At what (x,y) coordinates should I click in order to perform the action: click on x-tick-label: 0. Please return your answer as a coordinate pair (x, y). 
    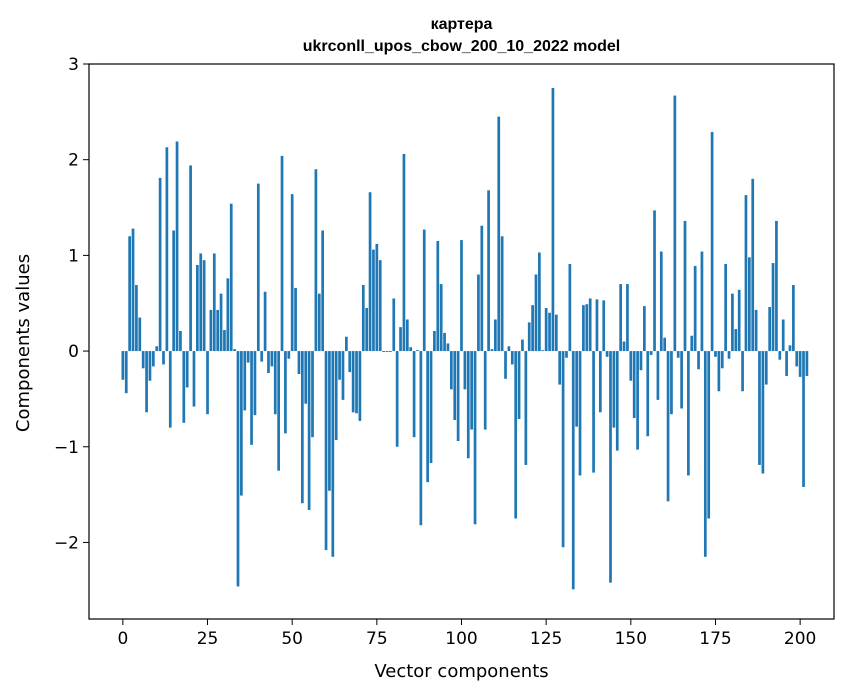
    Looking at the image, I should click on (122, 639).